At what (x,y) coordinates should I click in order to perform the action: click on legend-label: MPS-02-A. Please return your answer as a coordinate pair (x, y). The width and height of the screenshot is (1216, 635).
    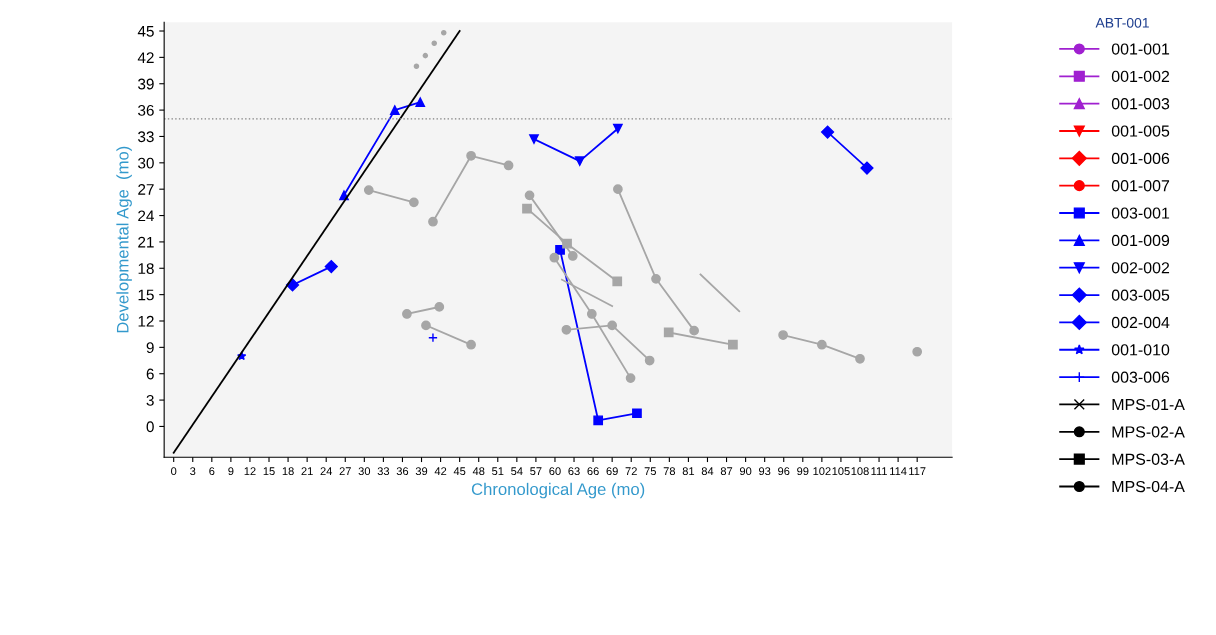
    Looking at the image, I should click on (1148, 432).